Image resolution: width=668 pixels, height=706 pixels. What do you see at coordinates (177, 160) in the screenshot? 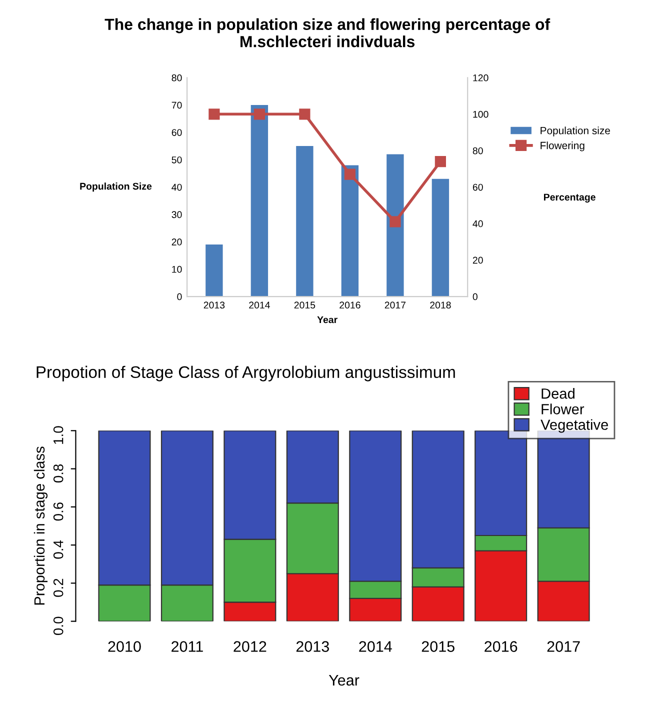
I see `y-tick-label: 50` at bounding box center [177, 160].